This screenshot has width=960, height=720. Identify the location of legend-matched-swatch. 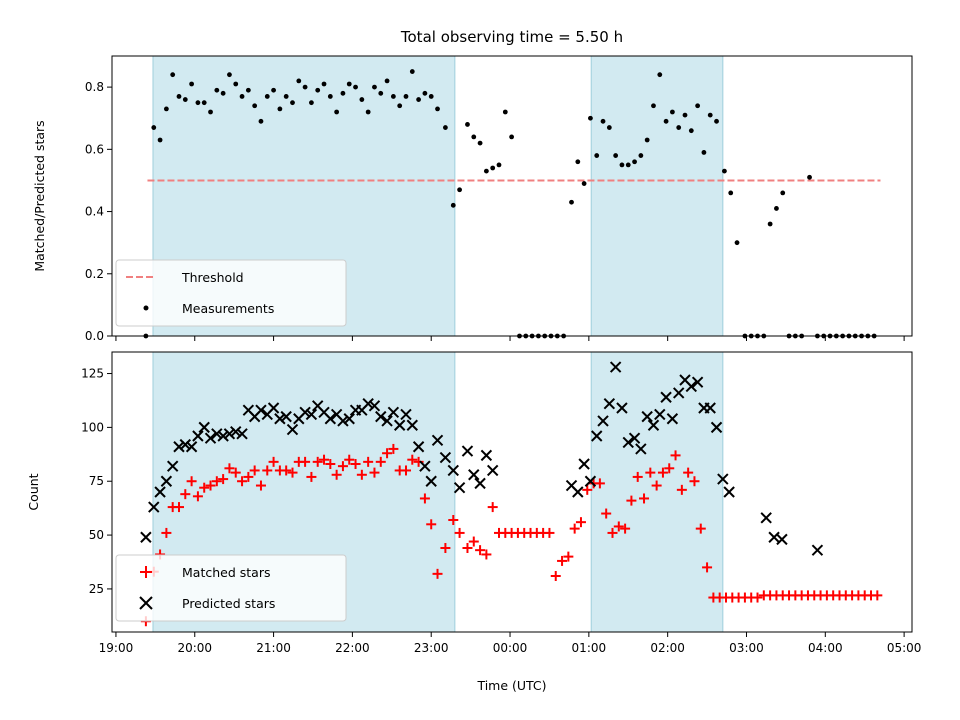
(146, 572).